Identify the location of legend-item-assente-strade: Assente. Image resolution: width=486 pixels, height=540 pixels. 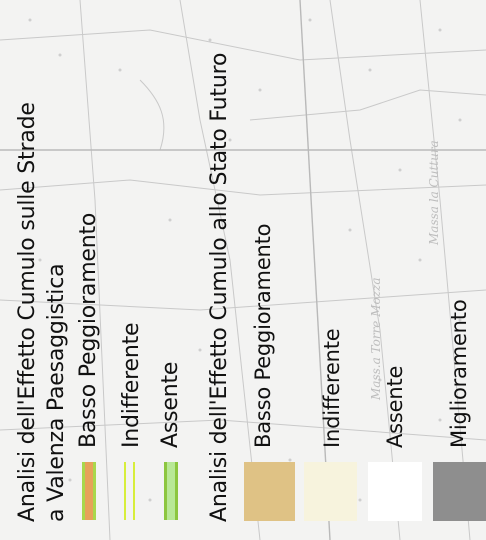
(170, 404).